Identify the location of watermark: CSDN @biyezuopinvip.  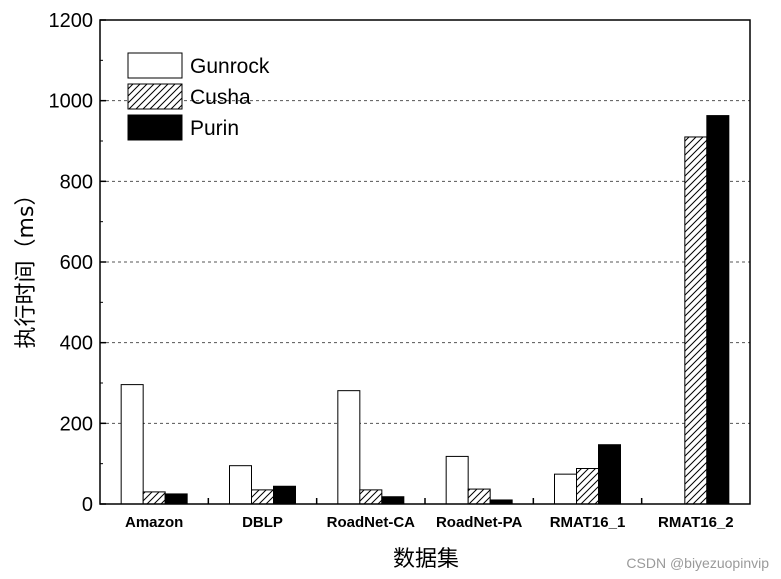
(697, 563).